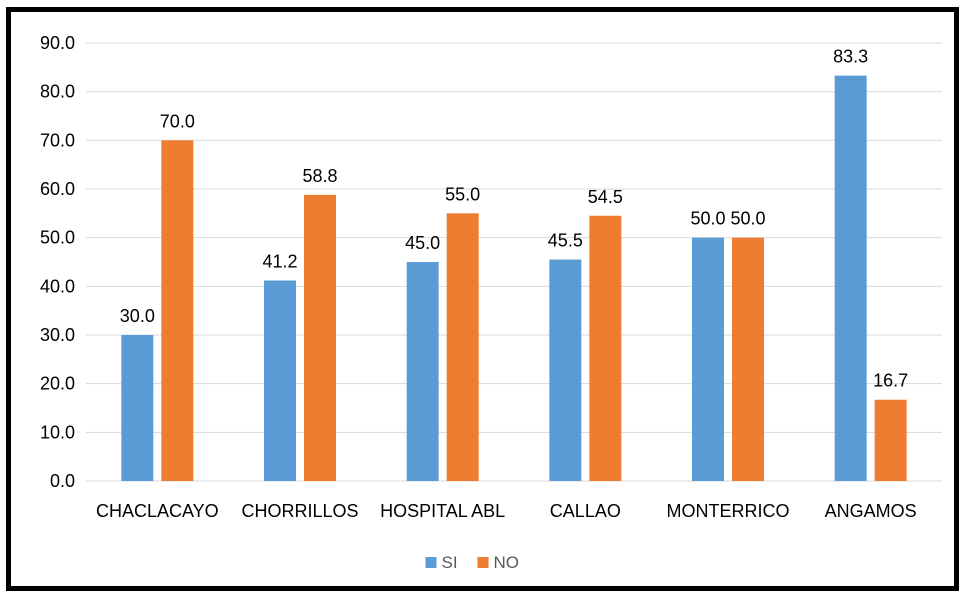  What do you see at coordinates (728, 511) in the screenshot?
I see `x-tick-label: MONTERRICO` at bounding box center [728, 511].